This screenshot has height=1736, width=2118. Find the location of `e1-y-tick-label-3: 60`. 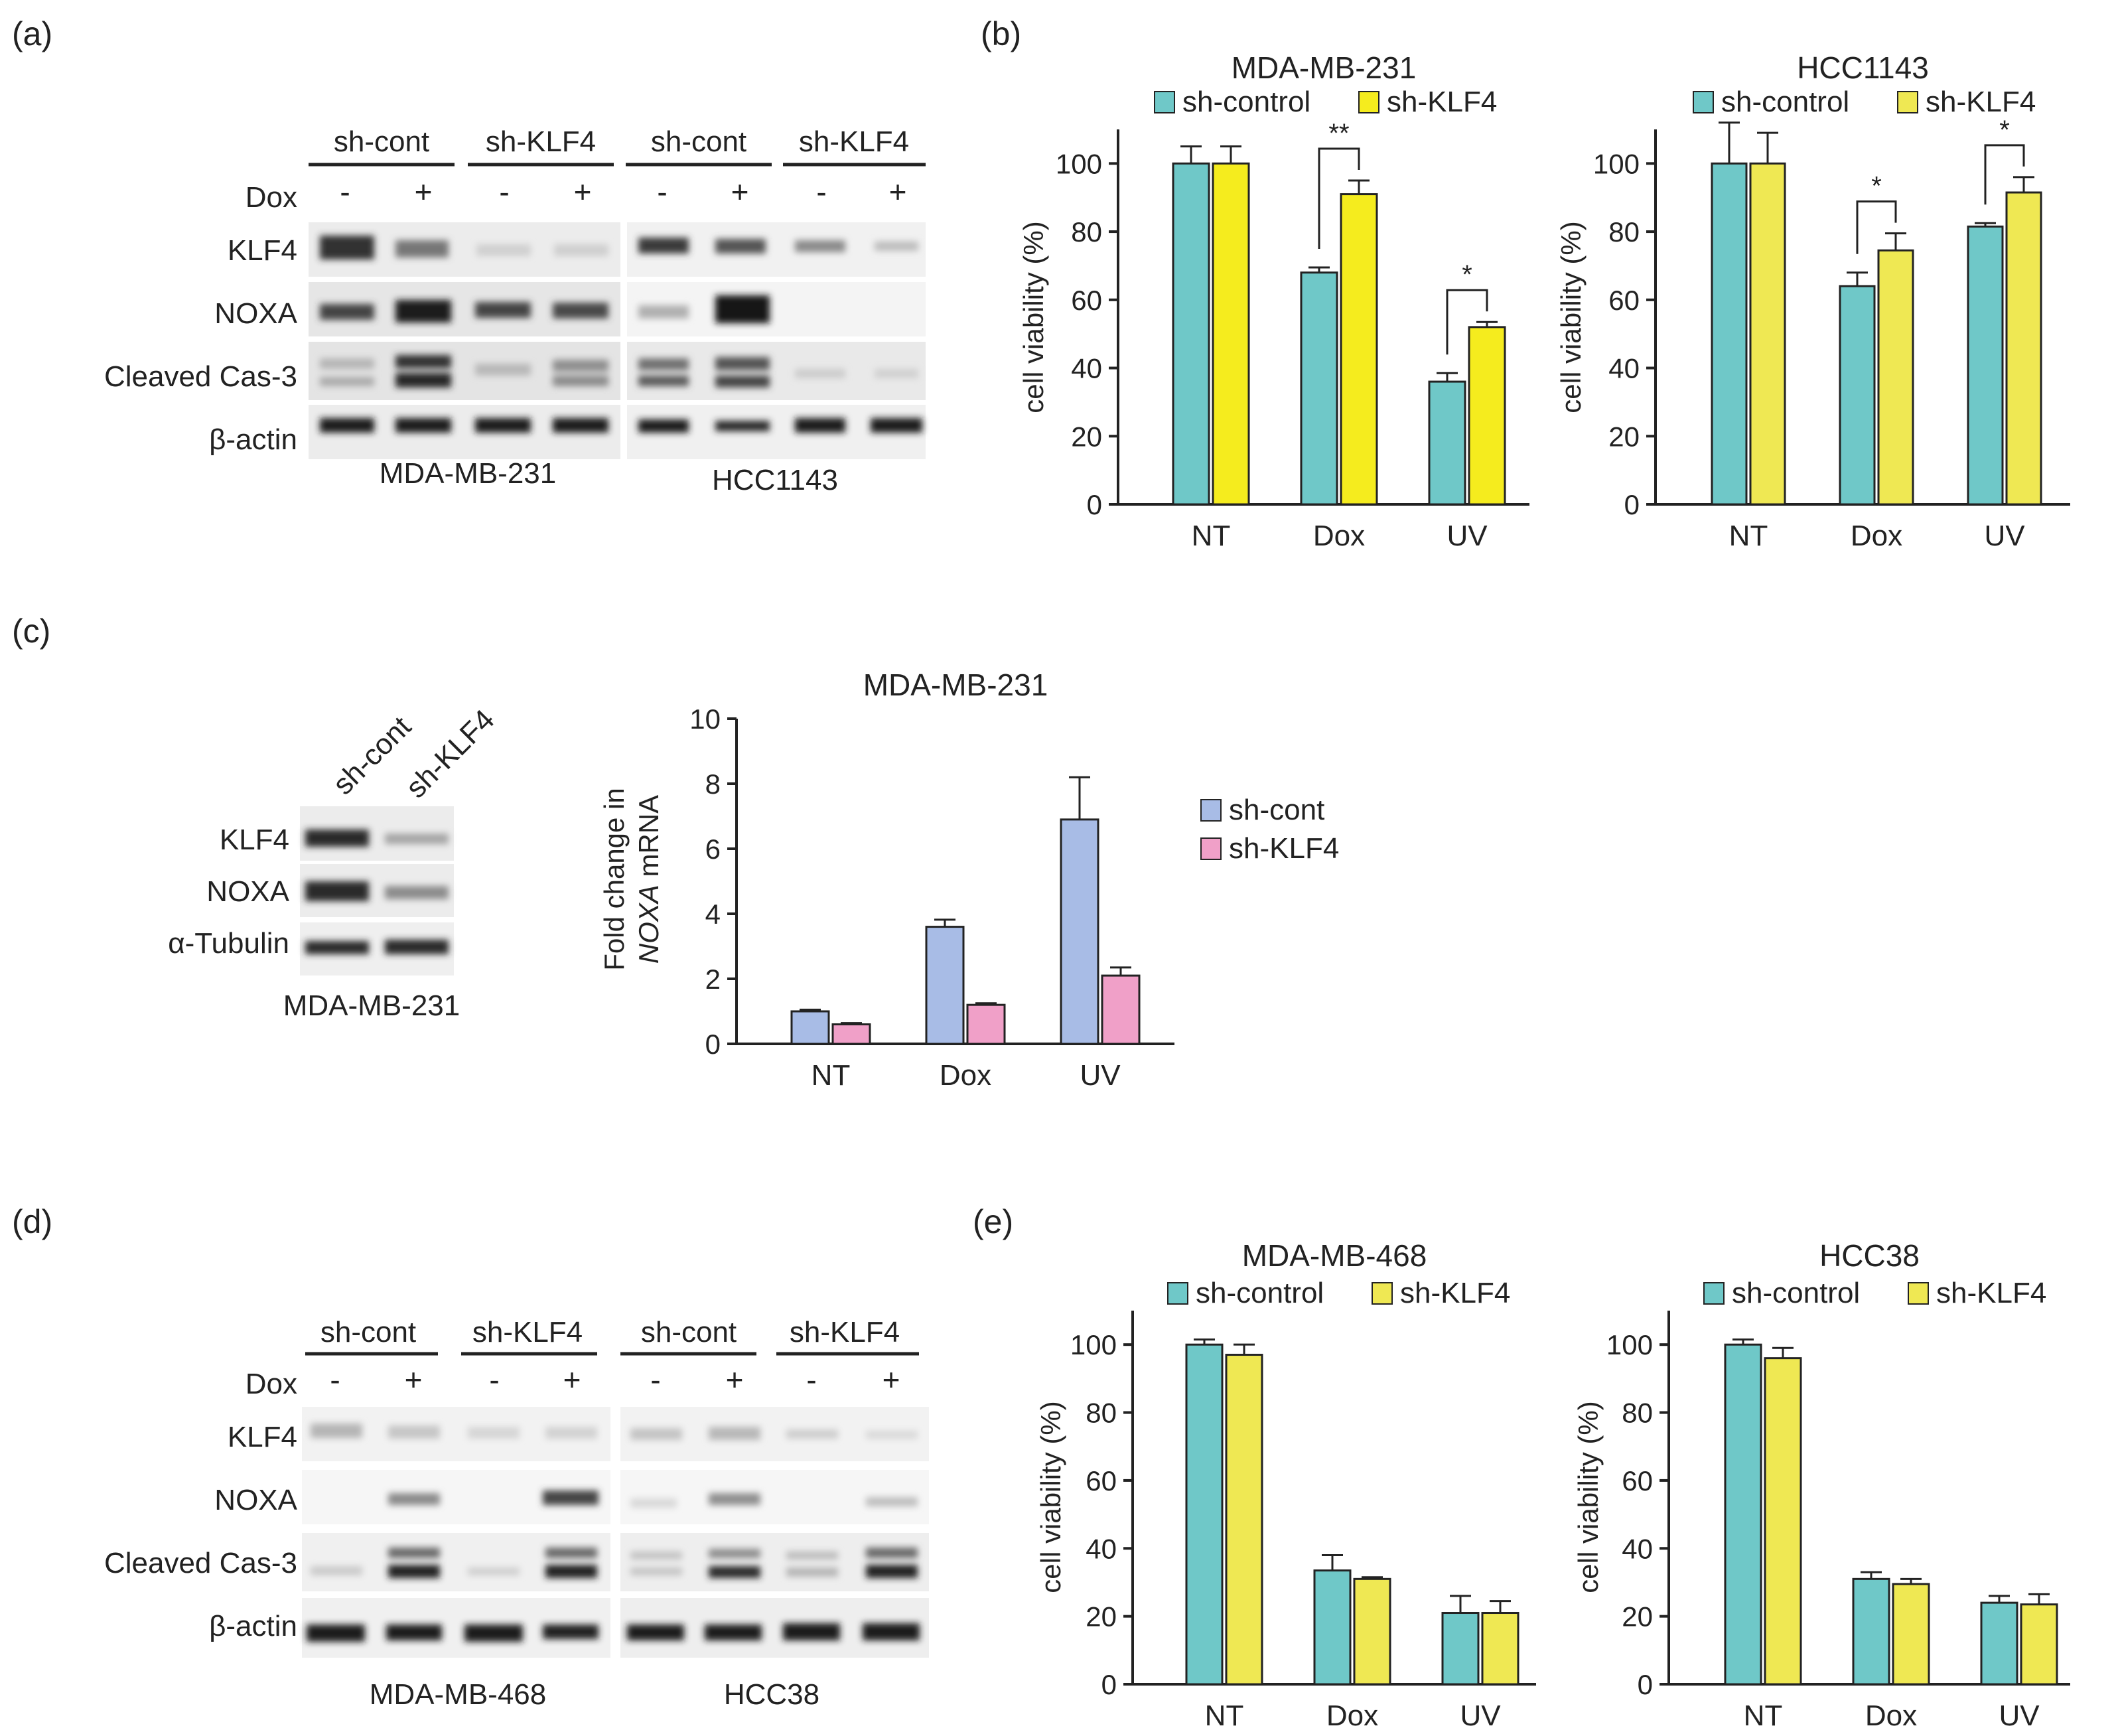

e1-y-tick-label-3: 60 is located at coordinates (1101, 1481).